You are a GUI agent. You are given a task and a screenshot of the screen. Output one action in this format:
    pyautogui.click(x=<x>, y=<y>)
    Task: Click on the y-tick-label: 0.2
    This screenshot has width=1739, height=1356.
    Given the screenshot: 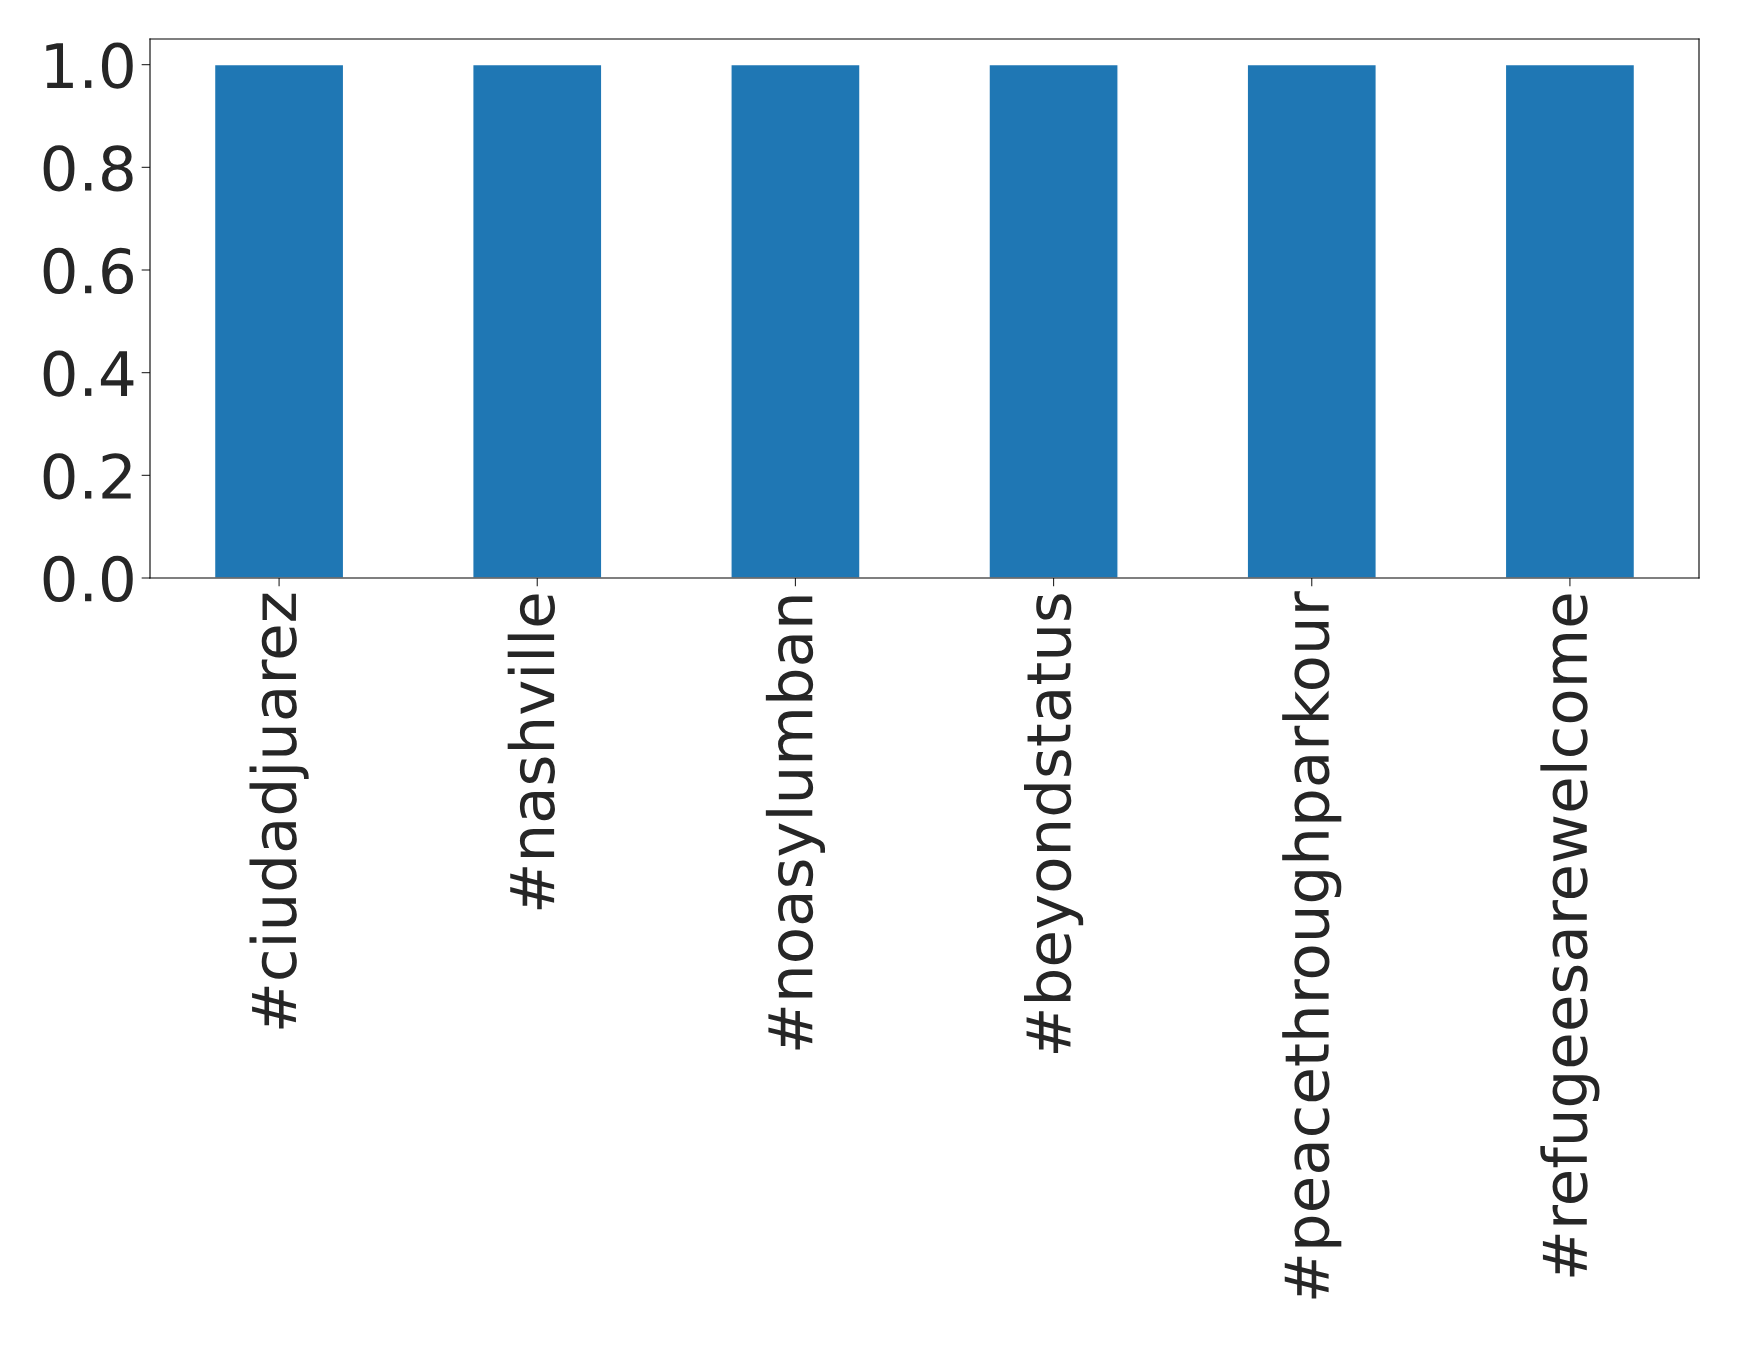 What is the action you would take?
    pyautogui.click(x=87, y=476)
    